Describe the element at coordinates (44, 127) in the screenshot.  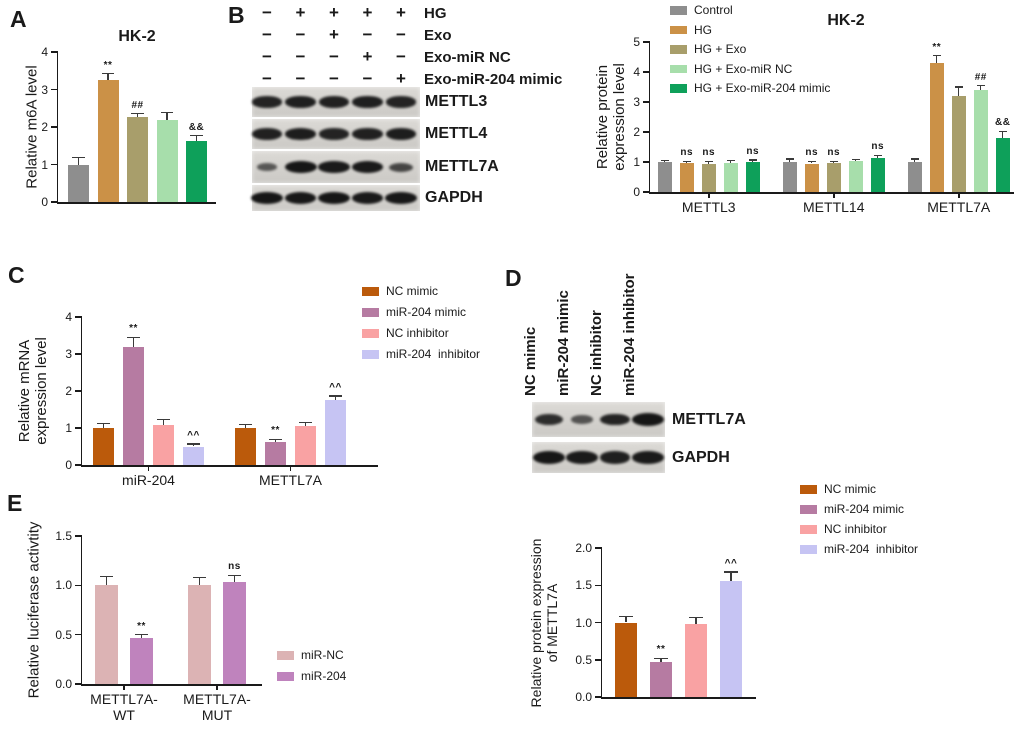
I see `y-tick-label-A: 2` at that location.